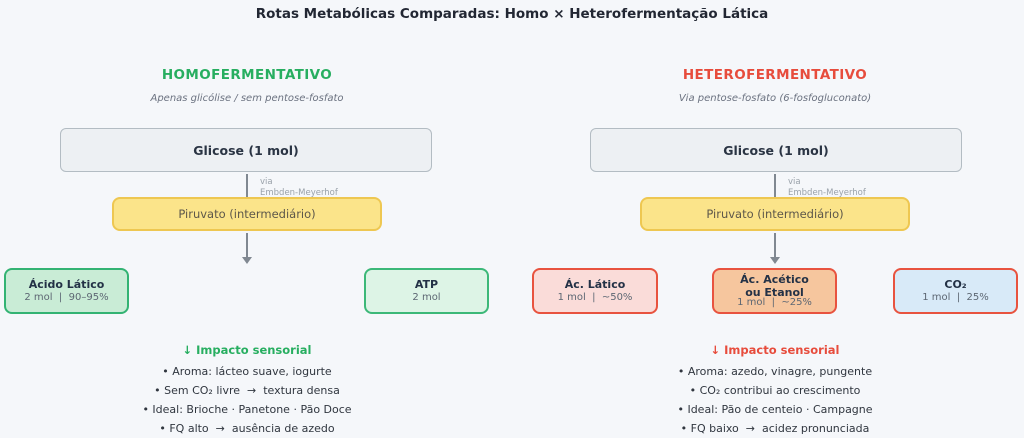 The height and width of the screenshot is (438, 1024). What do you see at coordinates (247, 428) in the screenshot?
I see `list-item: • FQ alto → ausência de azedo` at bounding box center [247, 428].